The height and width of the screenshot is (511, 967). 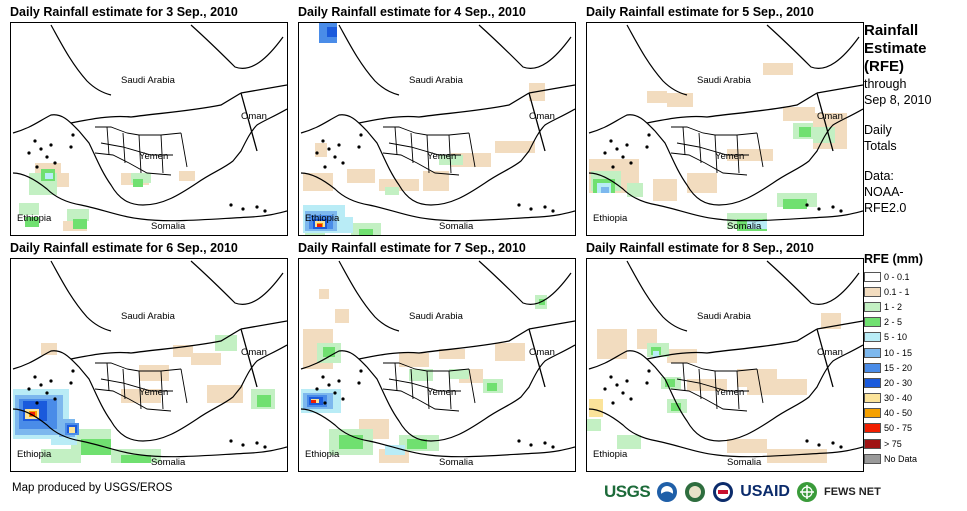 I want to click on fews-net-logo: FEWS NET, so click(x=852, y=492).